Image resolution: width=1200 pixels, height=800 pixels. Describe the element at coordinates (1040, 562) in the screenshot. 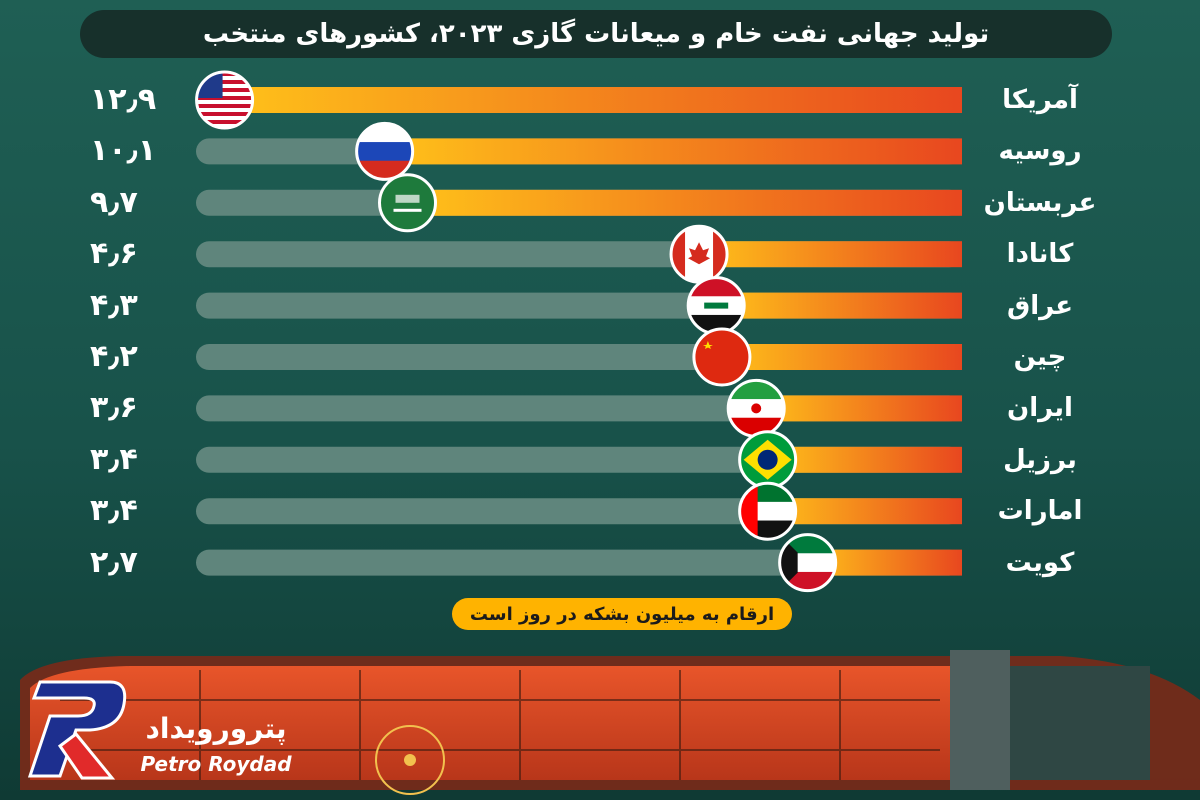

I see `category-label: کویت` at that location.